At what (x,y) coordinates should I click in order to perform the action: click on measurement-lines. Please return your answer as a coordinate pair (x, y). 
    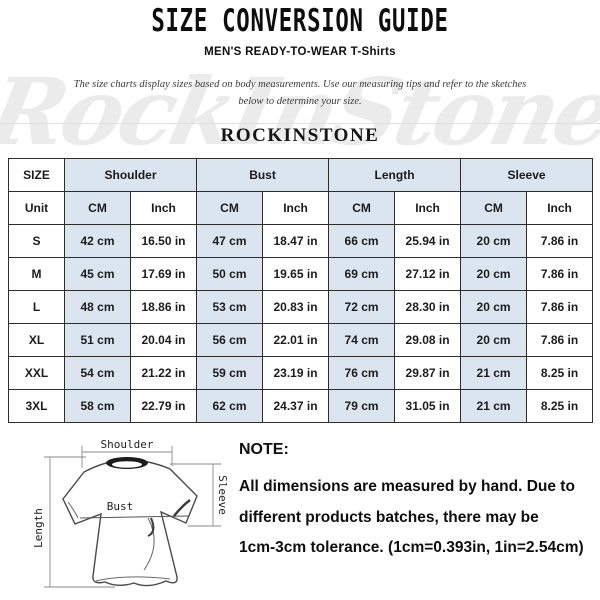
    Looking at the image, I should click on (132, 517).